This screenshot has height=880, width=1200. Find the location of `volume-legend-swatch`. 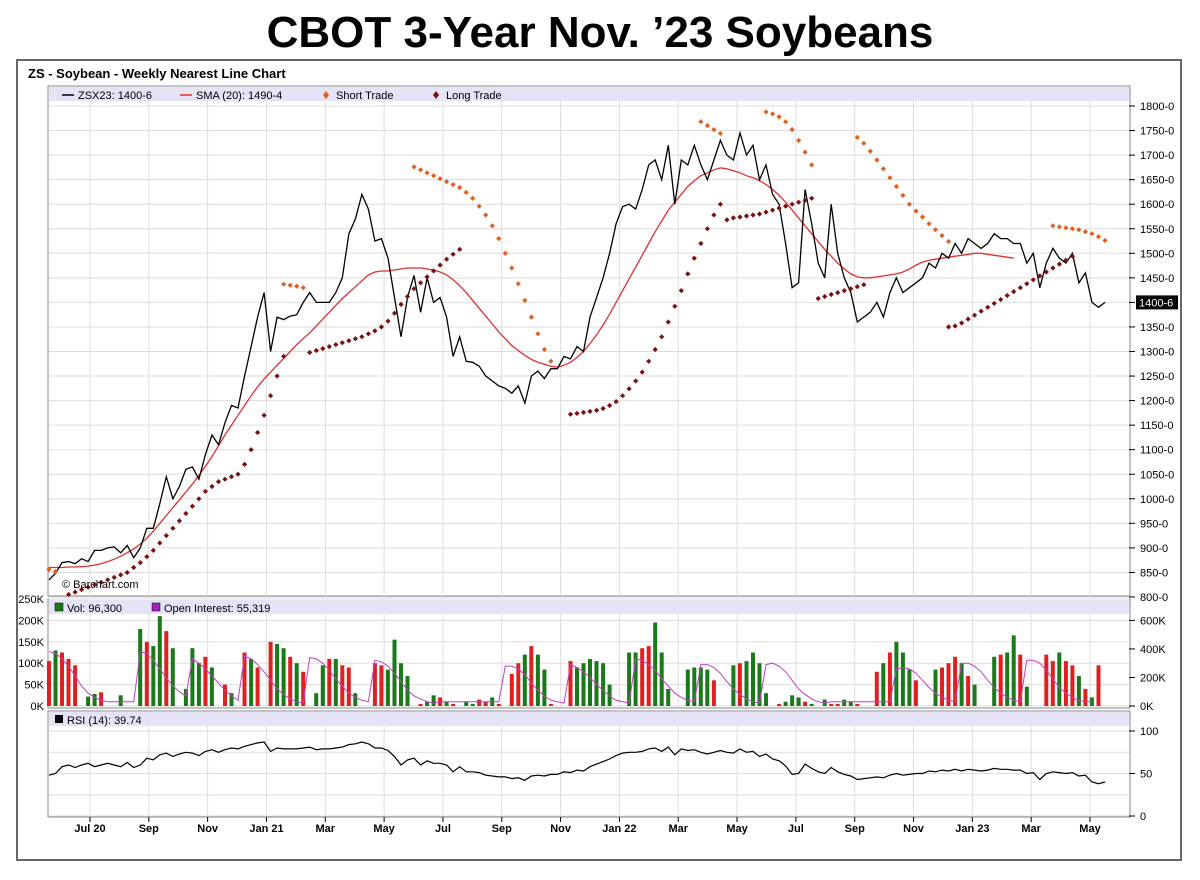

volume-legend-swatch is located at coordinates (59, 607).